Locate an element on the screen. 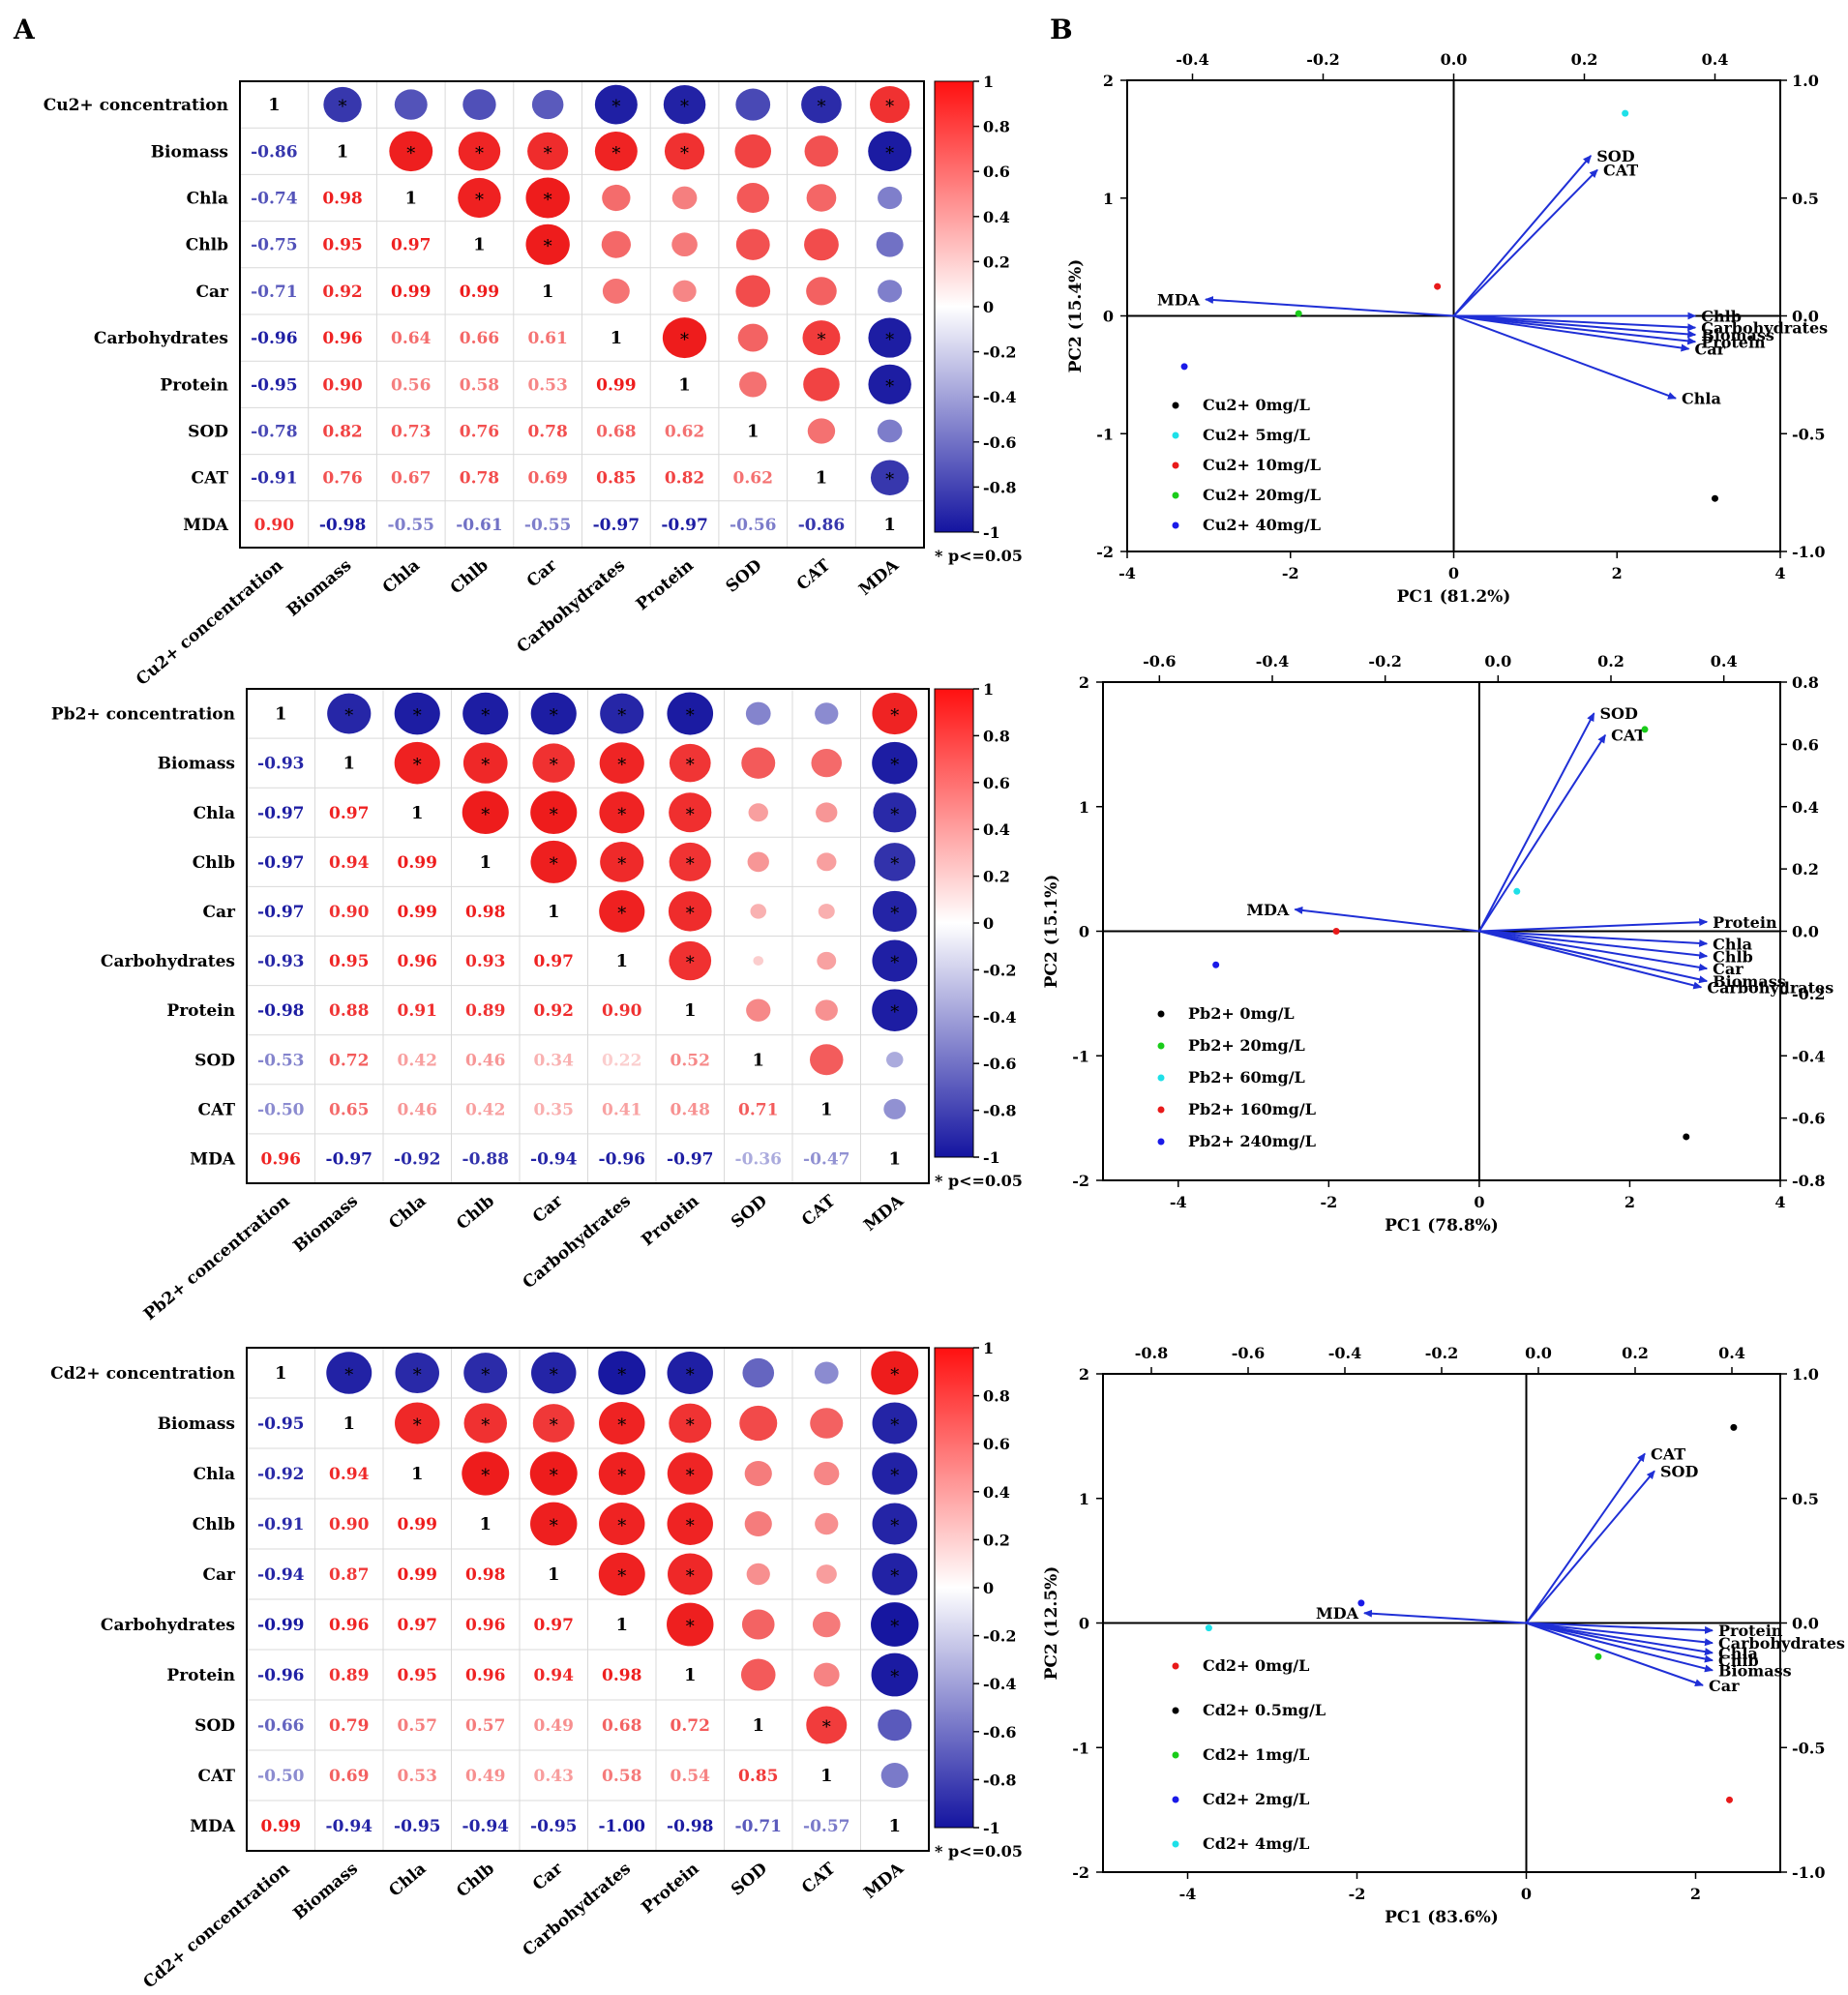 The image size is (1848, 1995). correlation-value: 0.90 is located at coordinates (274, 525).